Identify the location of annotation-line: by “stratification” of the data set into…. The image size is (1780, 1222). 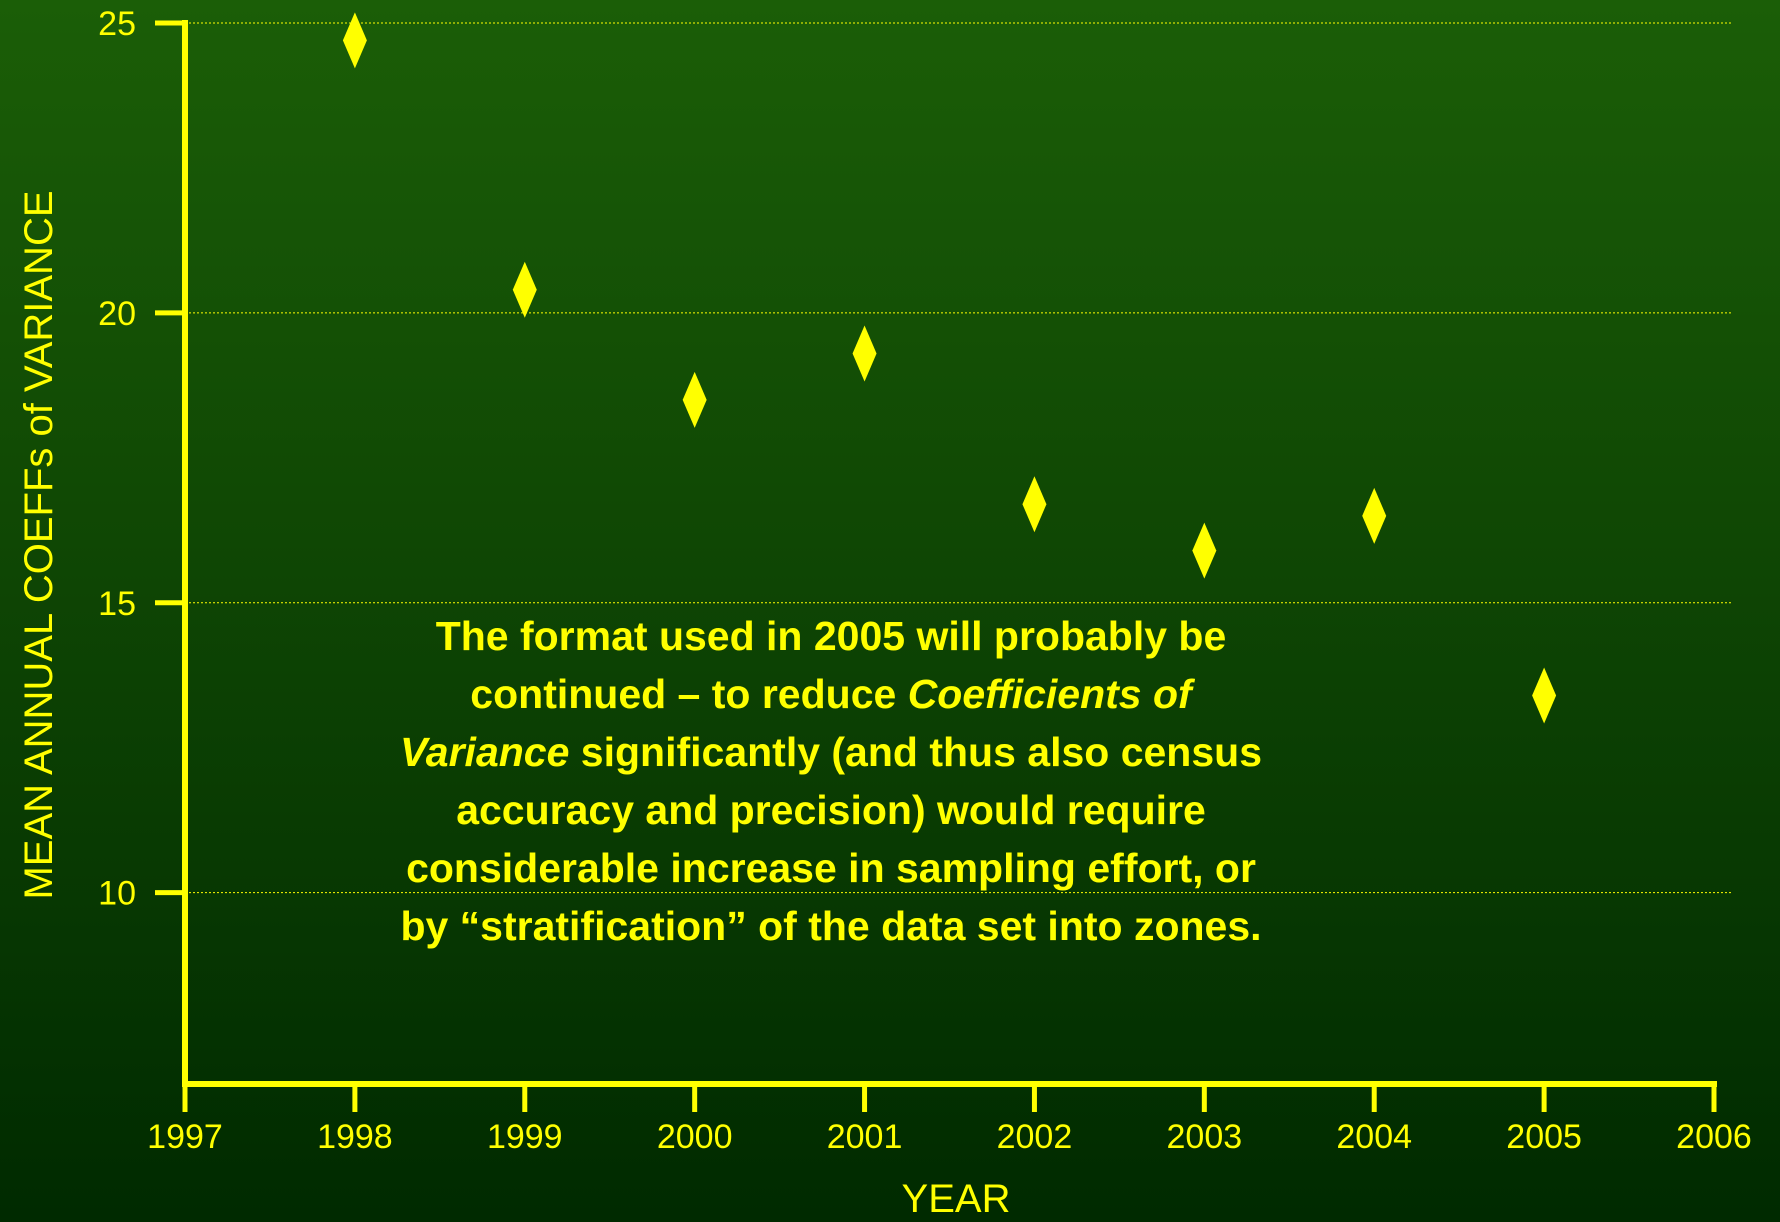
(830, 926).